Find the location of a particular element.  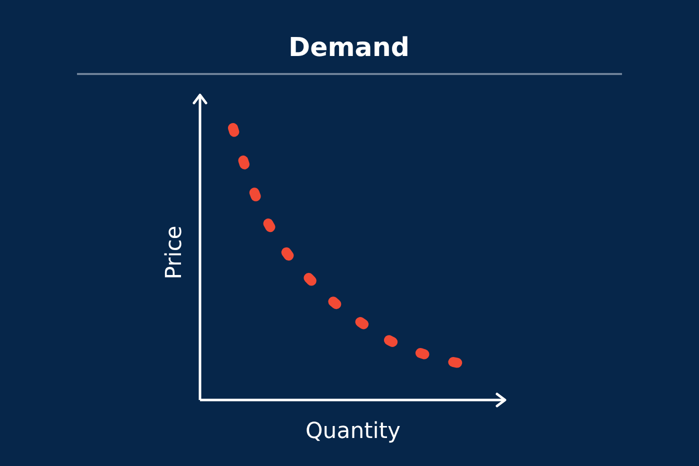

x-axis-title: Quantity is located at coordinates (353, 431).